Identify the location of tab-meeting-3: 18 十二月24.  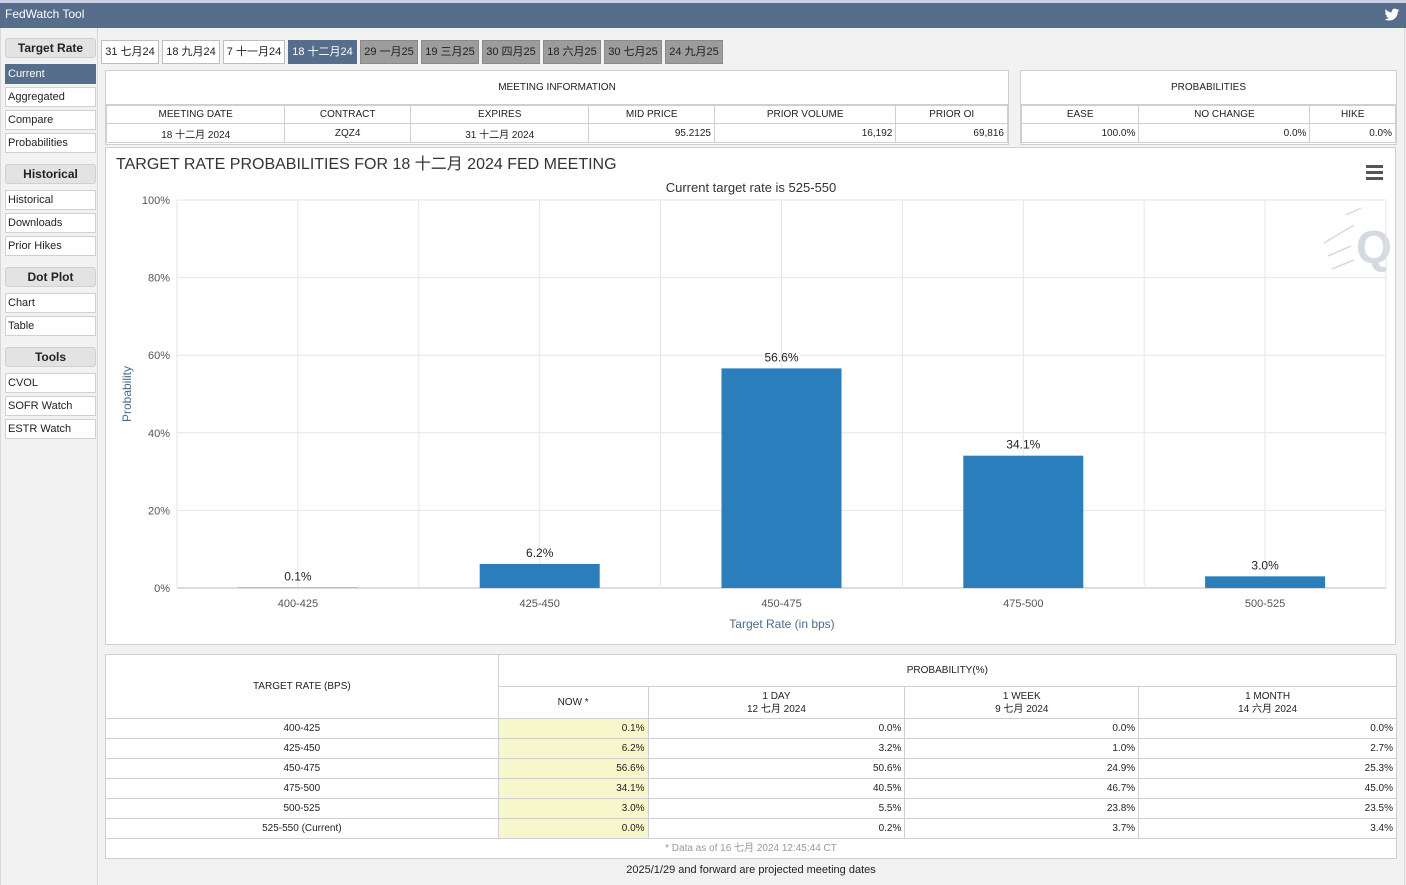
(322, 52).